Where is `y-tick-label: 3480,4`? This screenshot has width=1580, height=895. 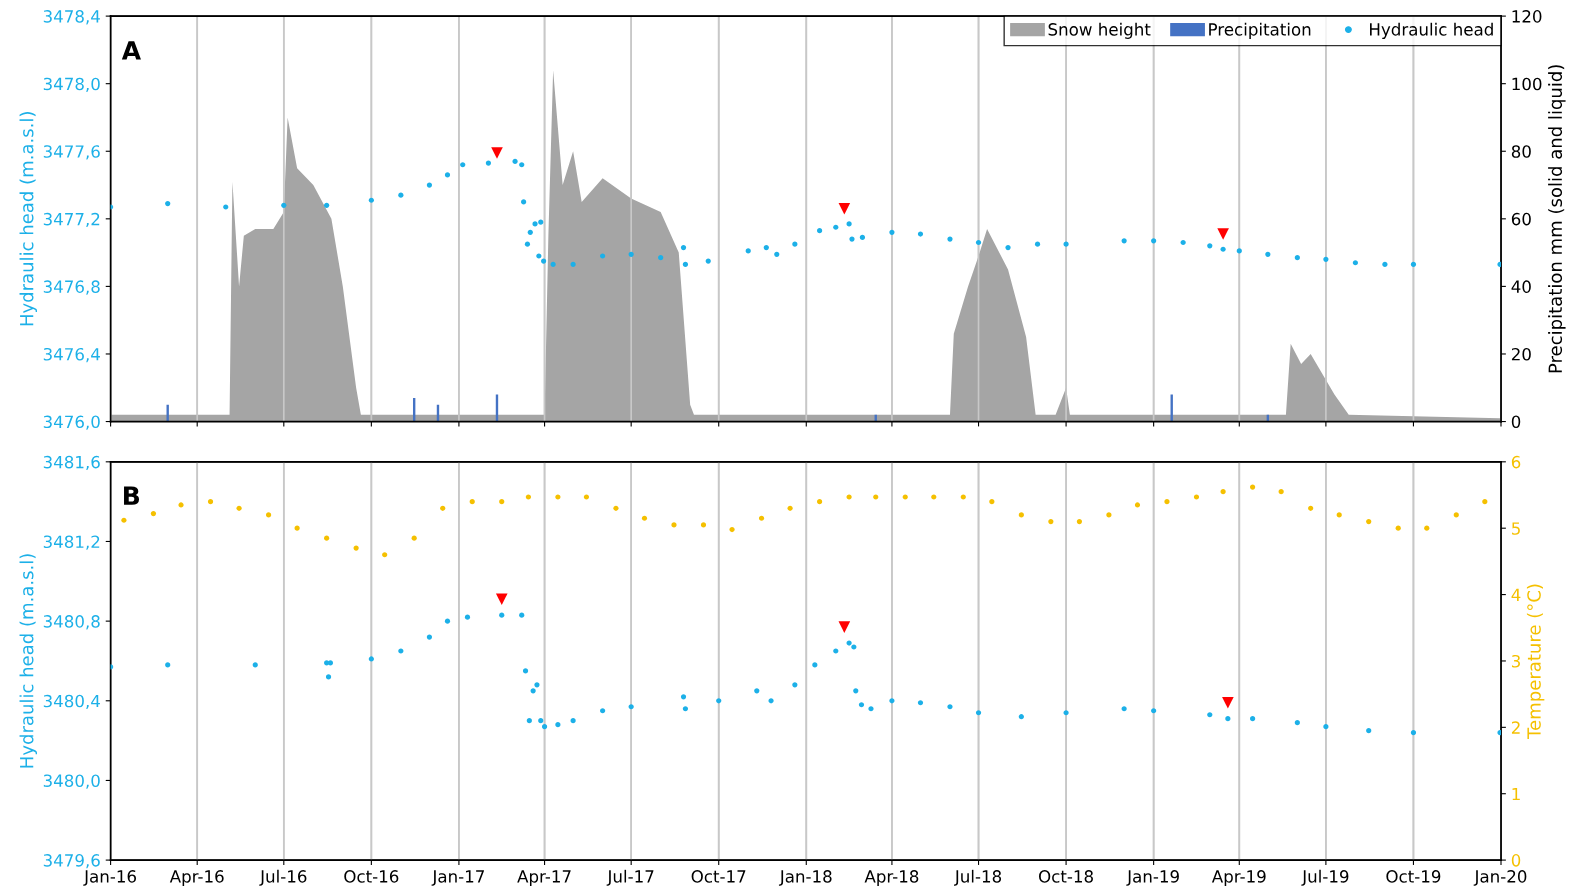 y-tick-label: 3480,4 is located at coordinates (71, 702).